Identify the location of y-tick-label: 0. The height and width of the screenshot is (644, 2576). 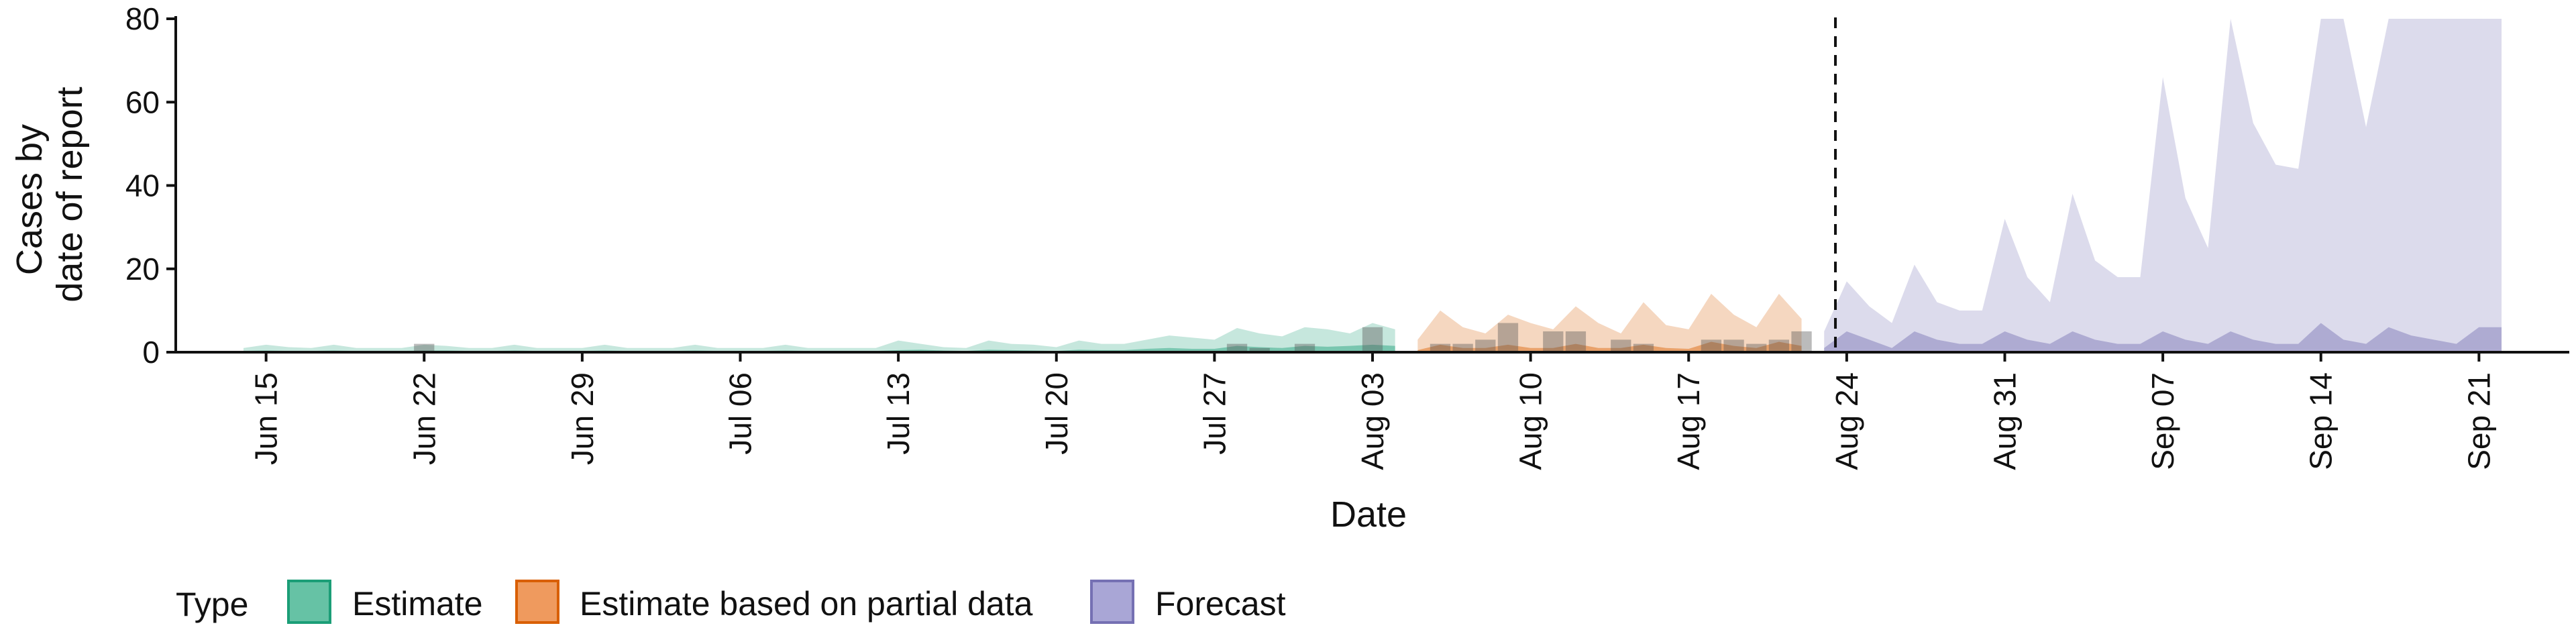
(151, 352).